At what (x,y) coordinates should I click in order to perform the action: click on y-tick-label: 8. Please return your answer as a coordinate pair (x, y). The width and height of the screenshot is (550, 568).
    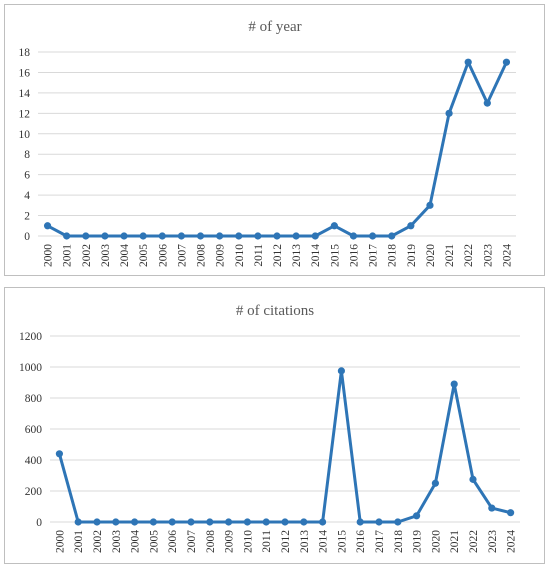
    Looking at the image, I should click on (27, 155).